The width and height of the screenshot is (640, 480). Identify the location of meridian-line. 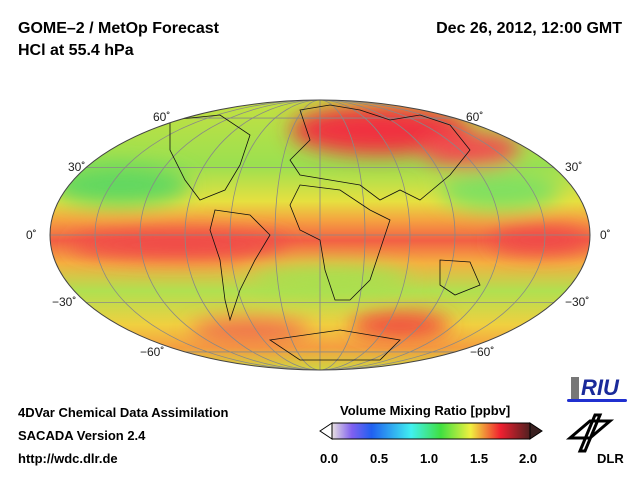
(320, 235).